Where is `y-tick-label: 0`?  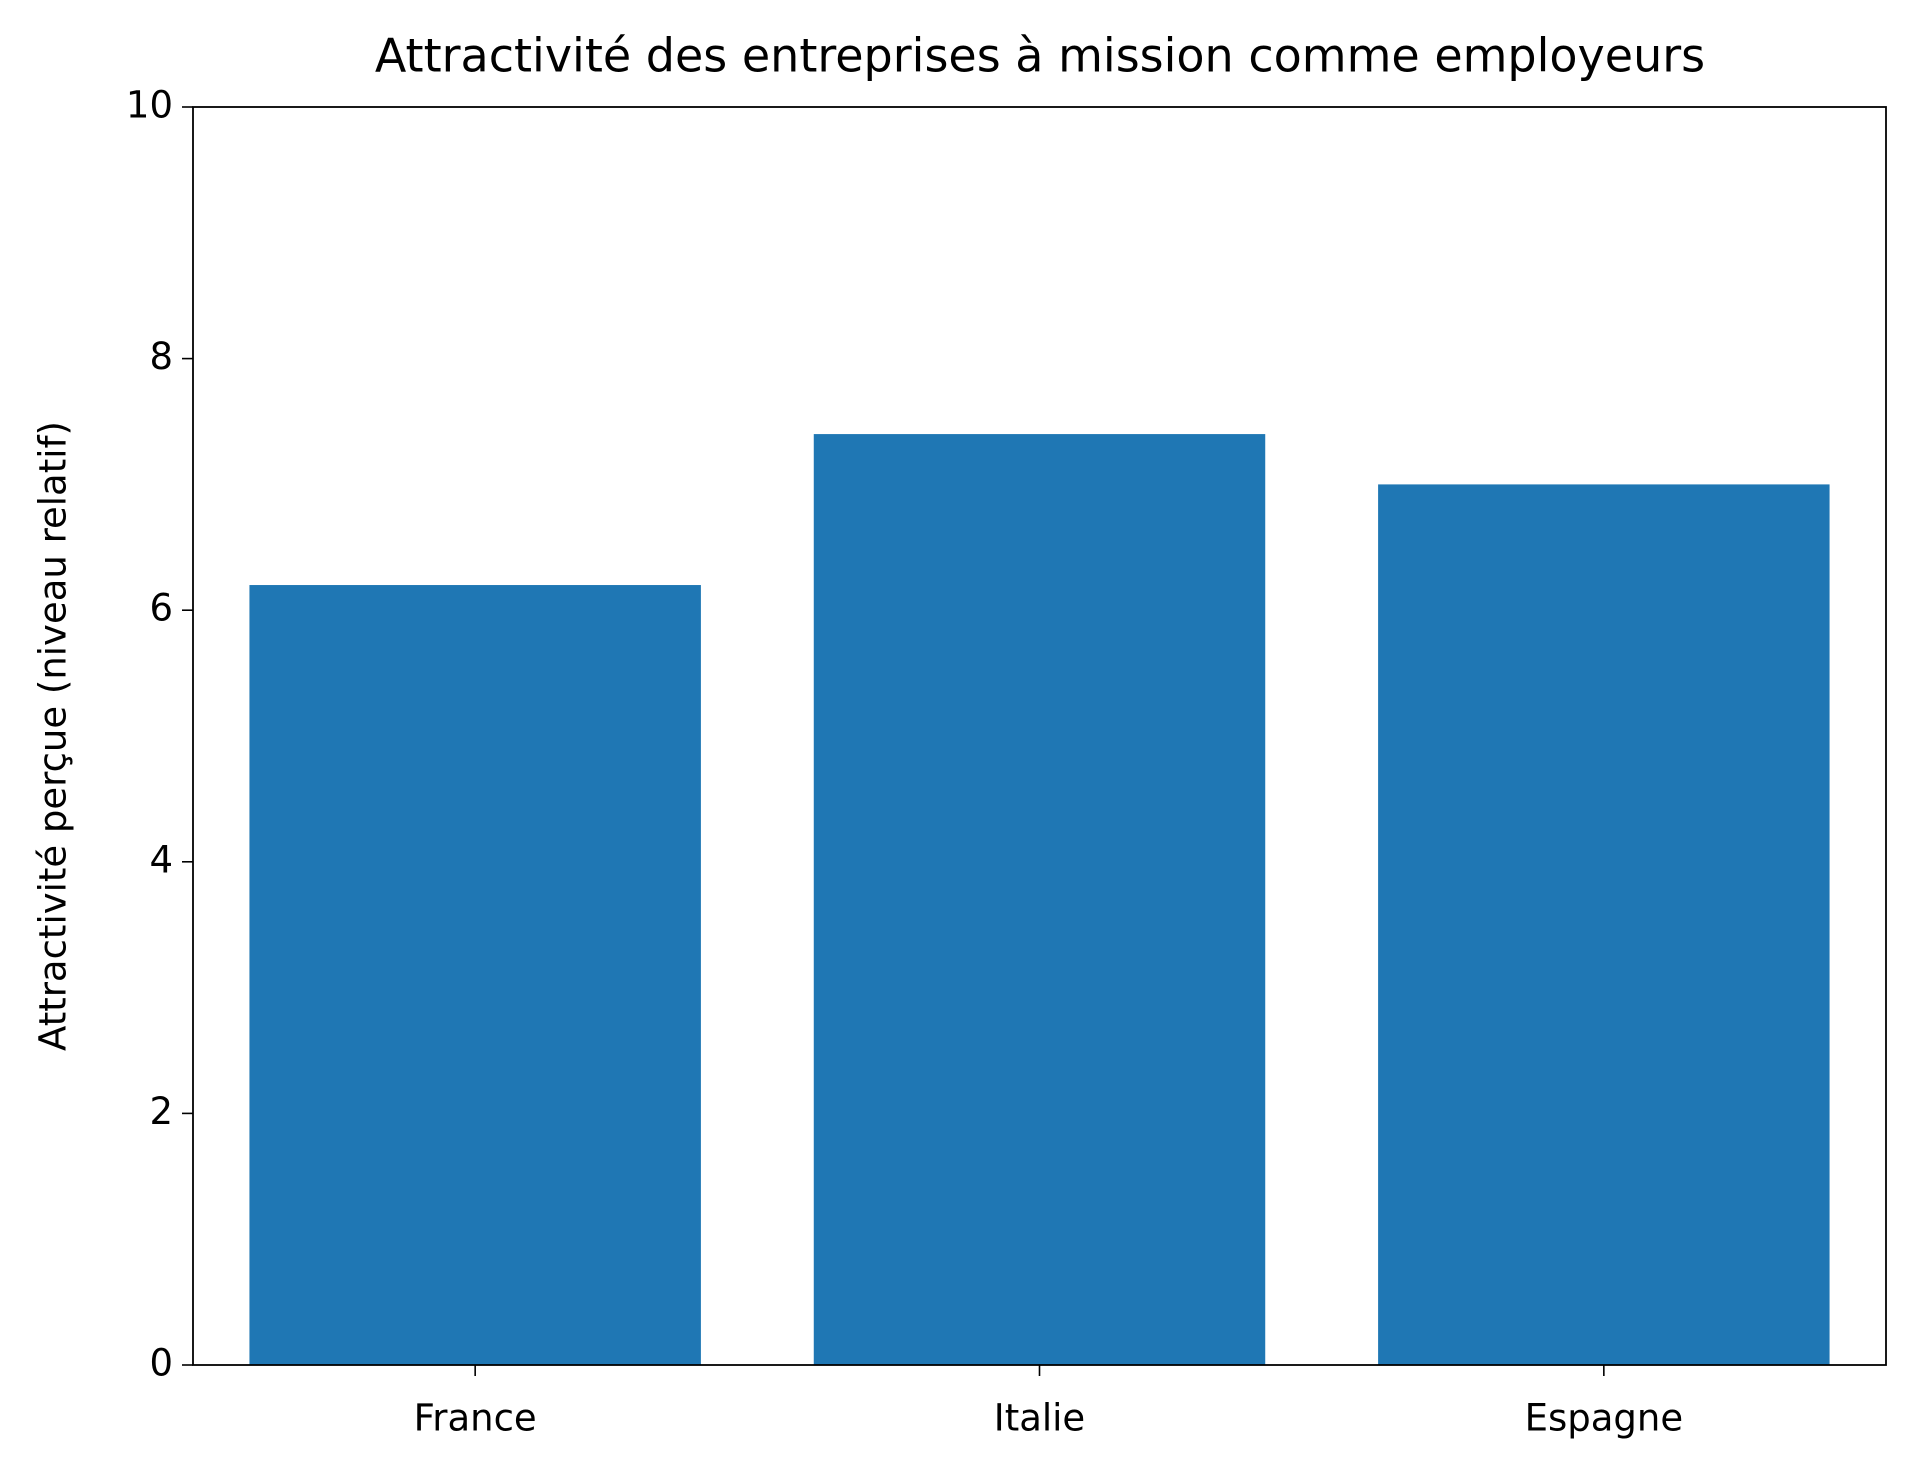 y-tick-label: 0 is located at coordinates (161, 1363).